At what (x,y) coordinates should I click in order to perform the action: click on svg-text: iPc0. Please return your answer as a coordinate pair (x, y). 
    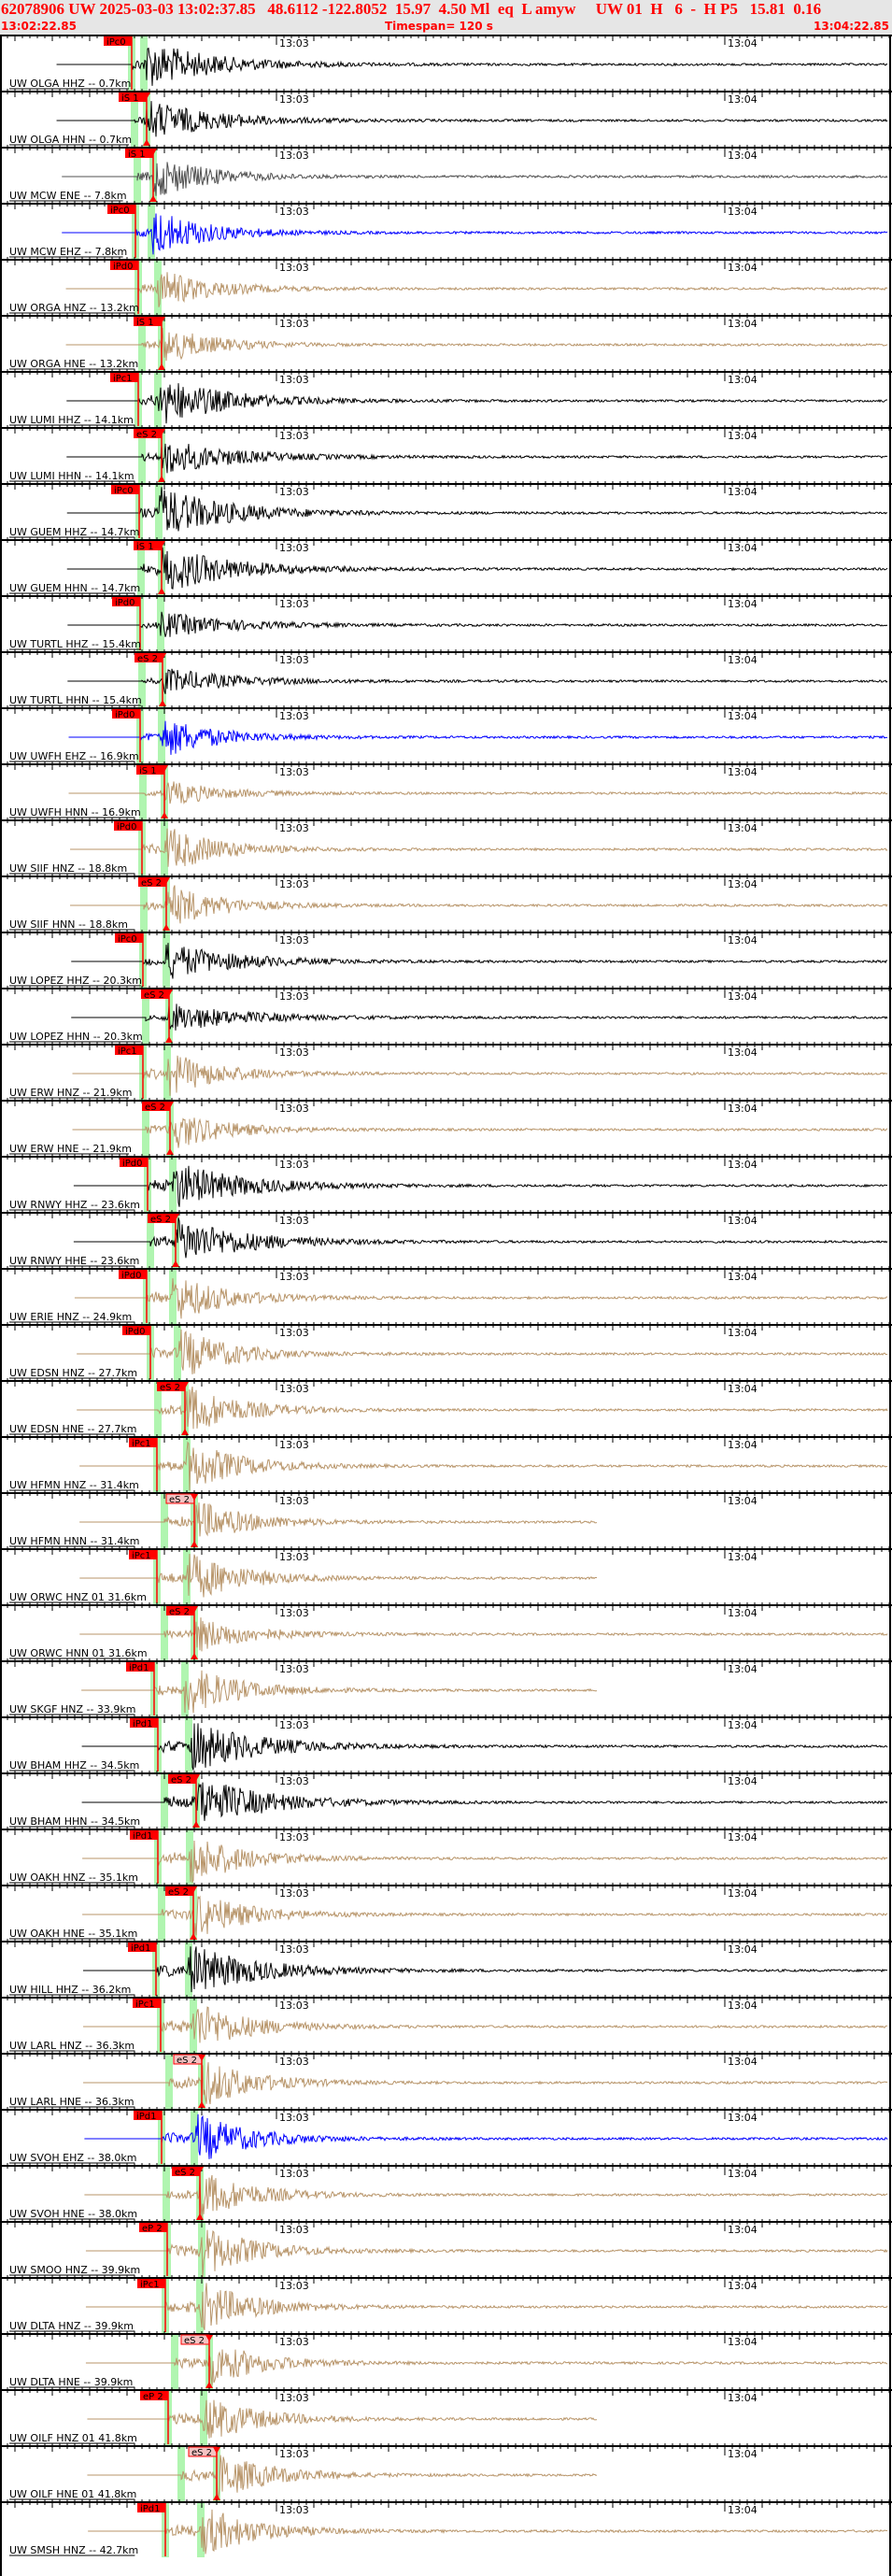
    Looking at the image, I should click on (124, 491).